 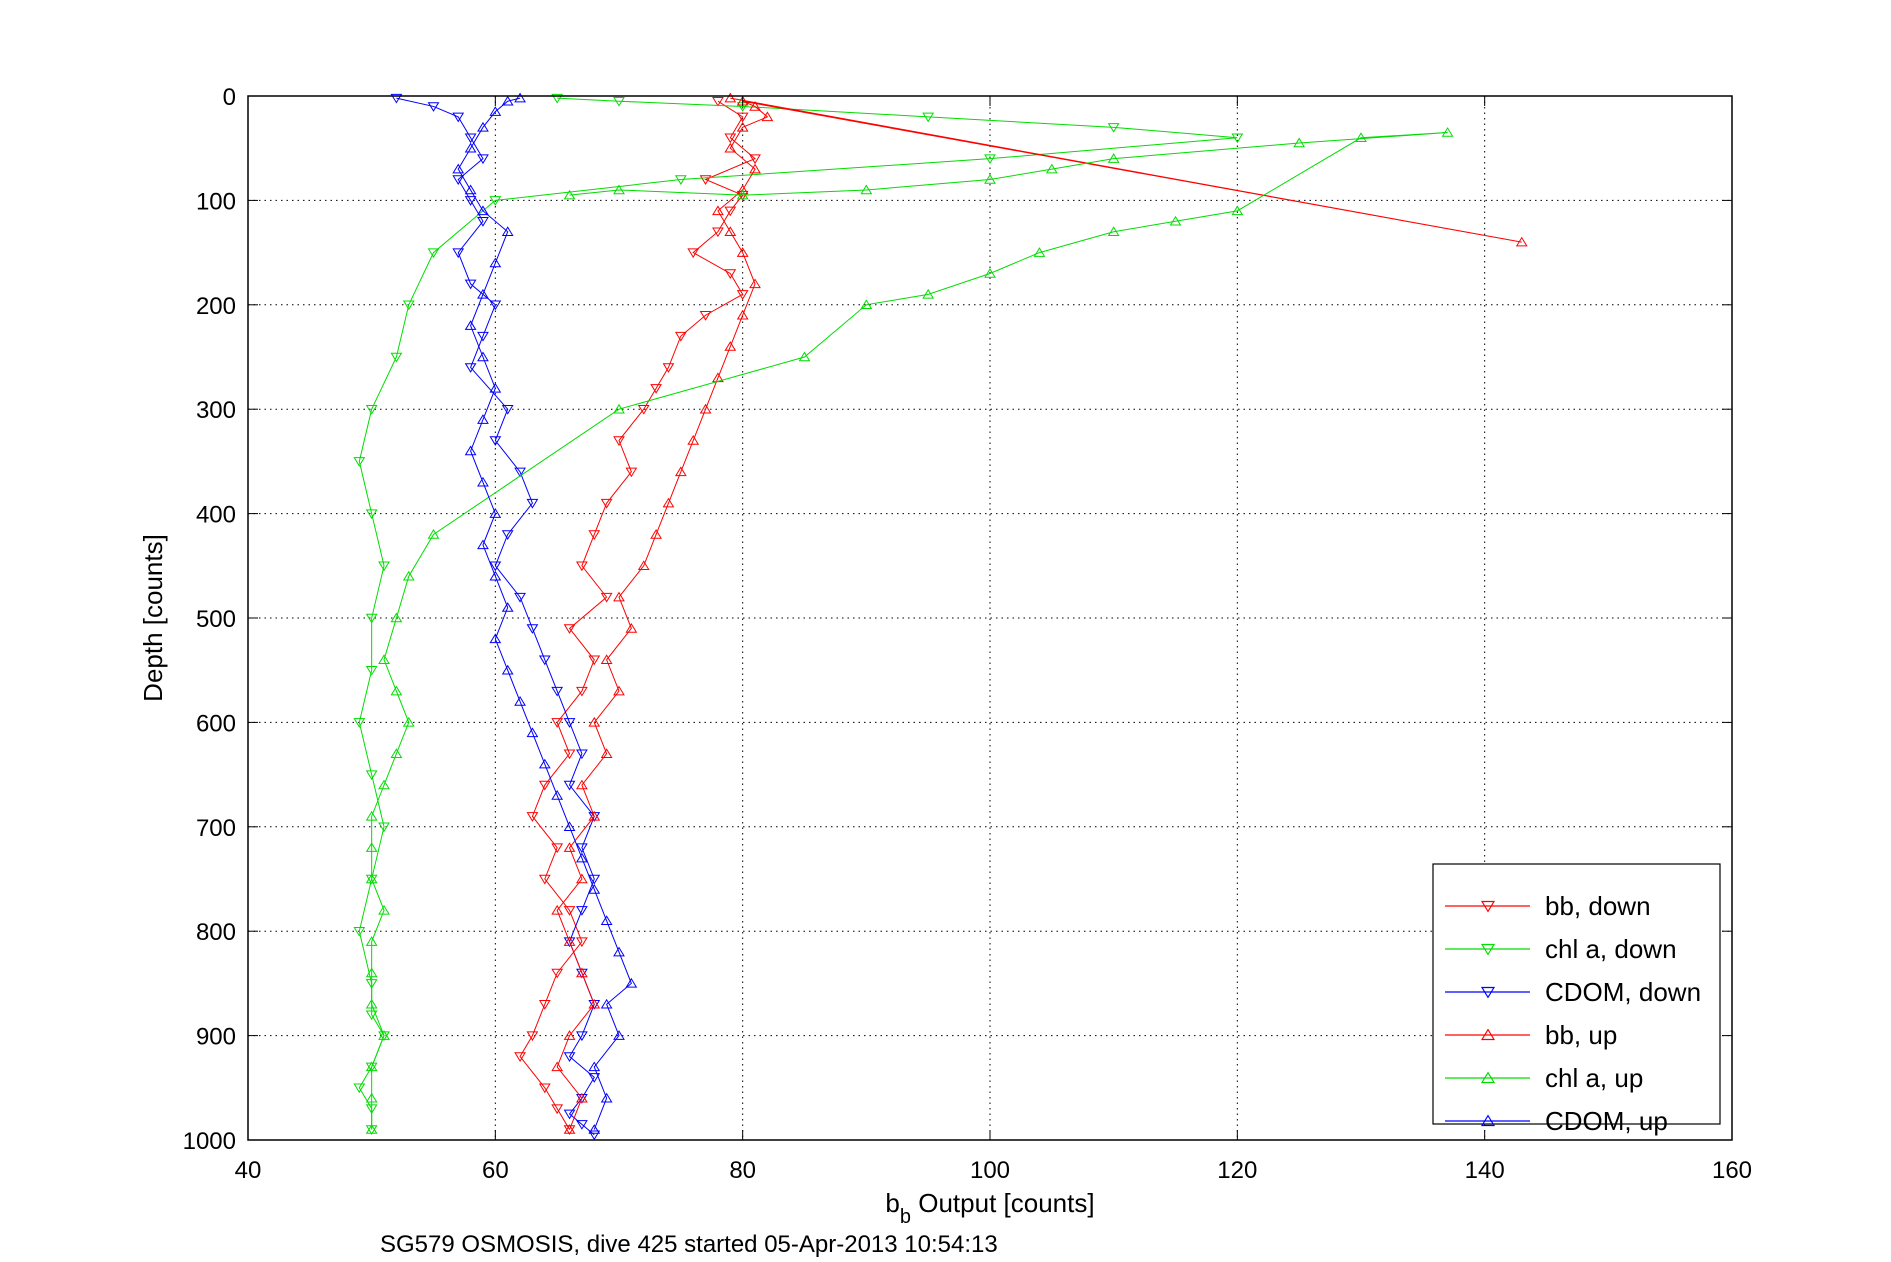 What do you see at coordinates (248, 1170) in the screenshot?
I see `x-tick-label: 40` at bounding box center [248, 1170].